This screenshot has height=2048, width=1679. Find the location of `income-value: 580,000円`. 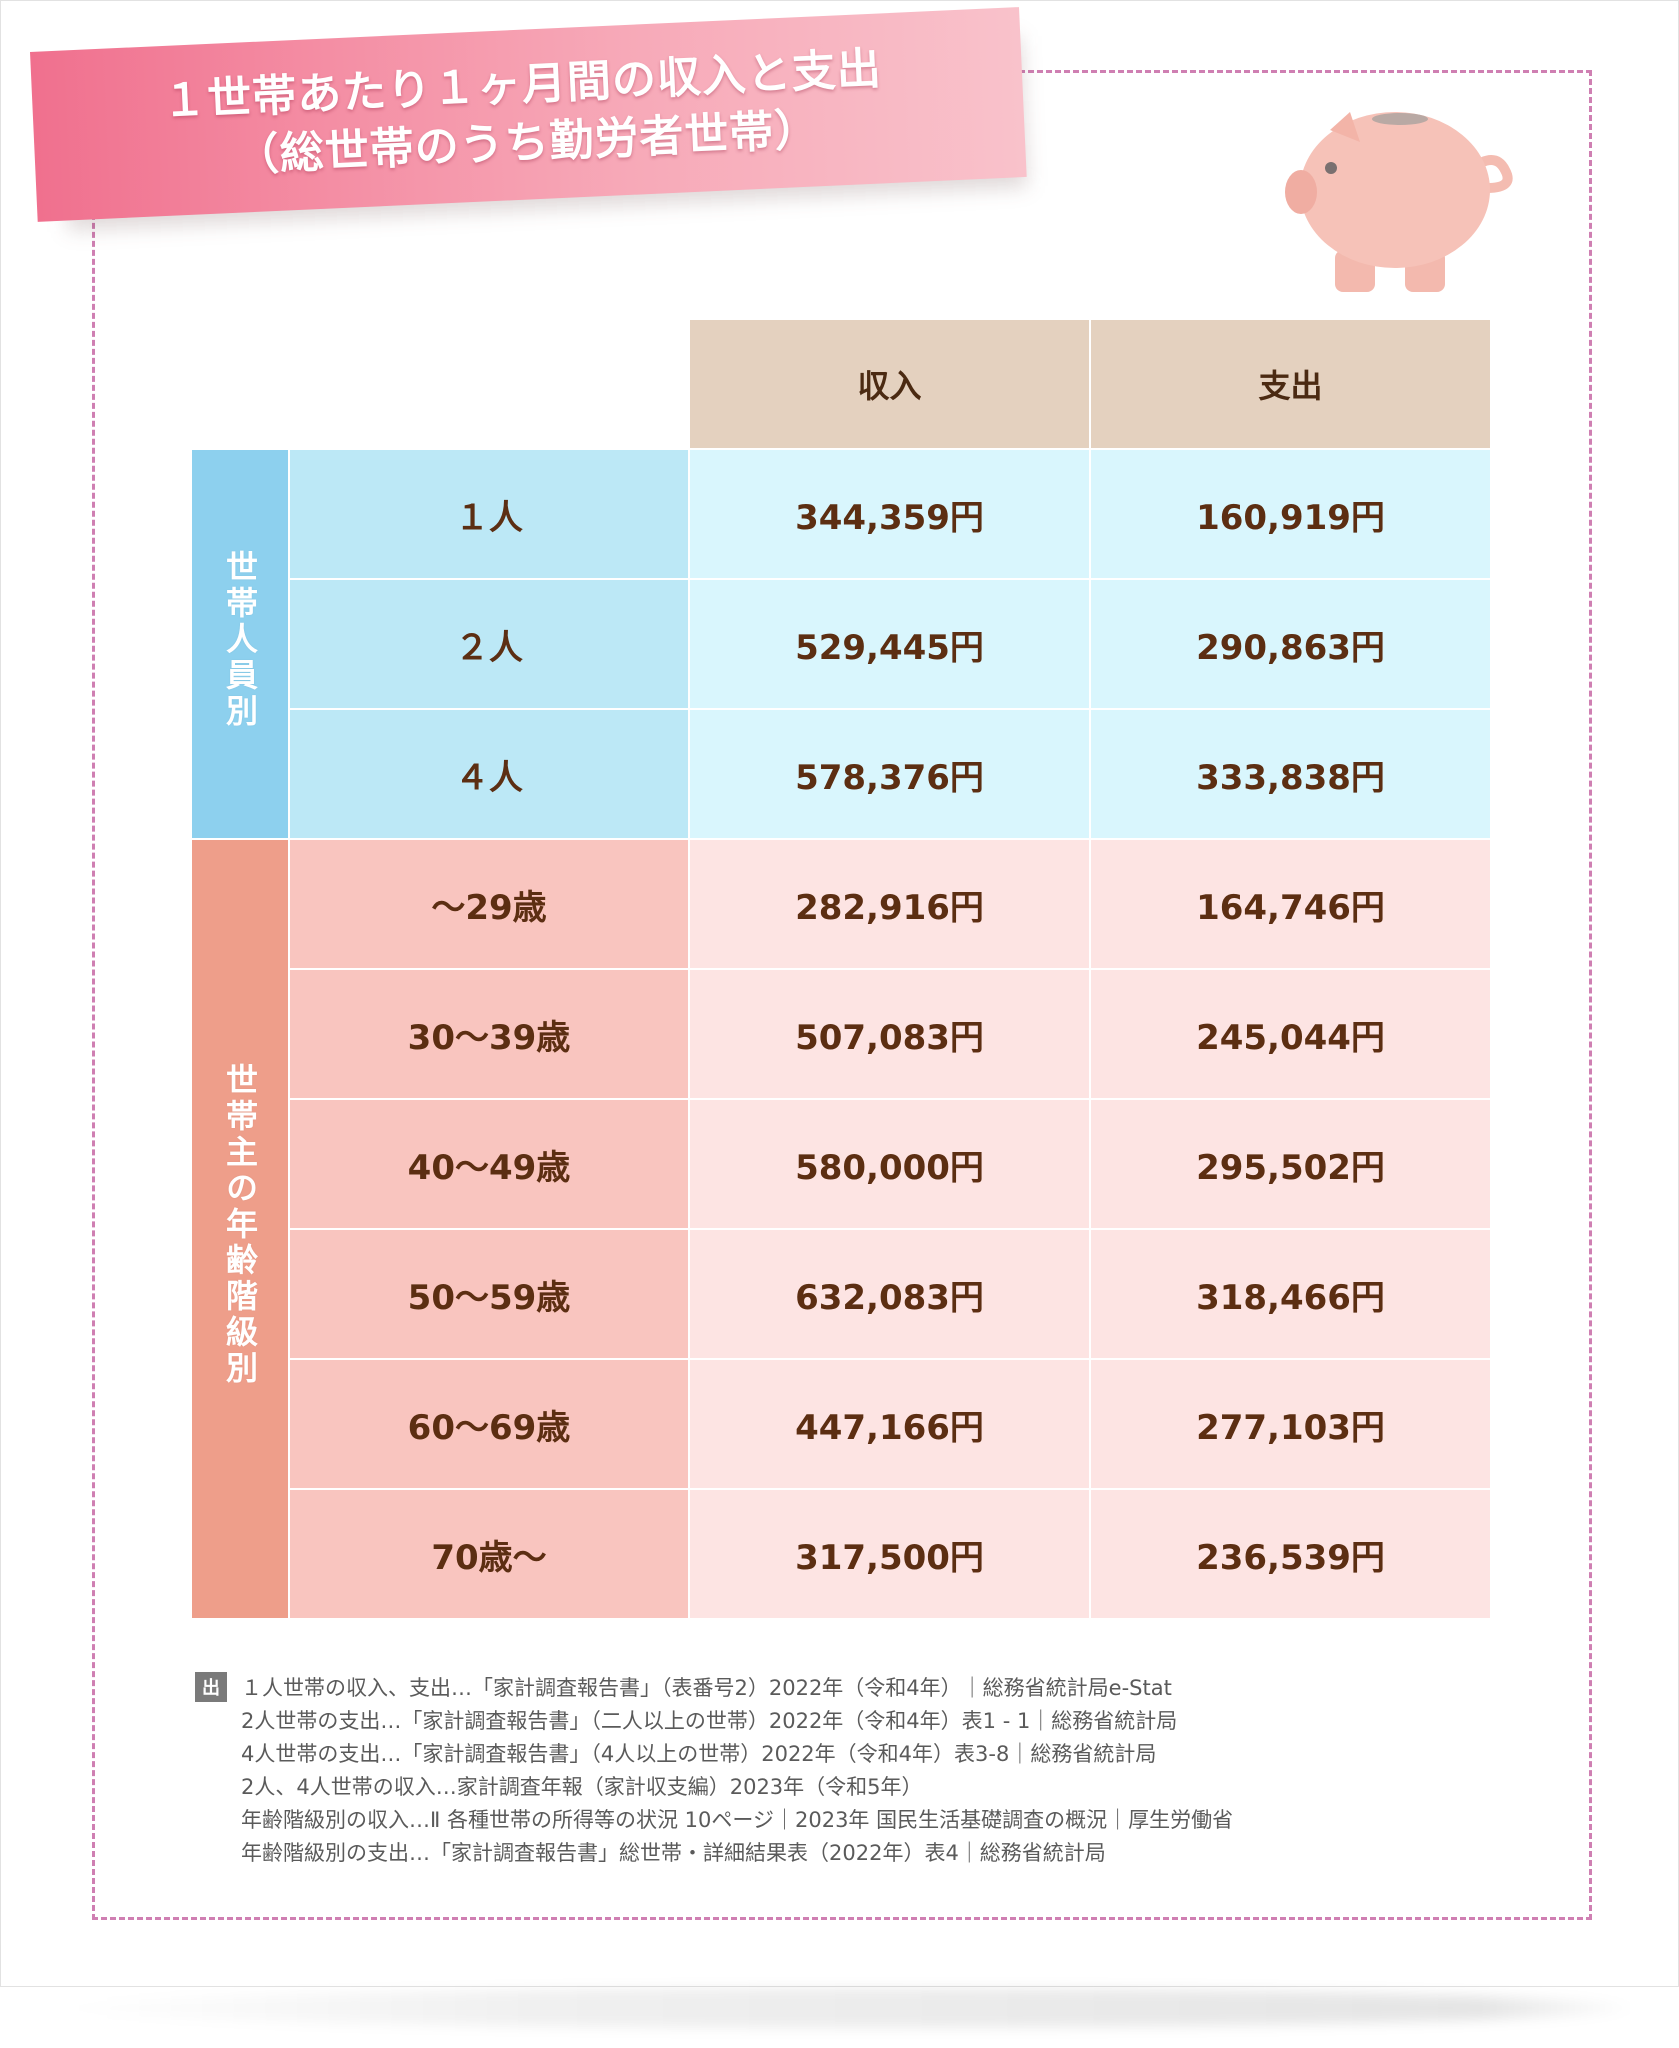

income-value: 580,000円 is located at coordinates (889, 1164).